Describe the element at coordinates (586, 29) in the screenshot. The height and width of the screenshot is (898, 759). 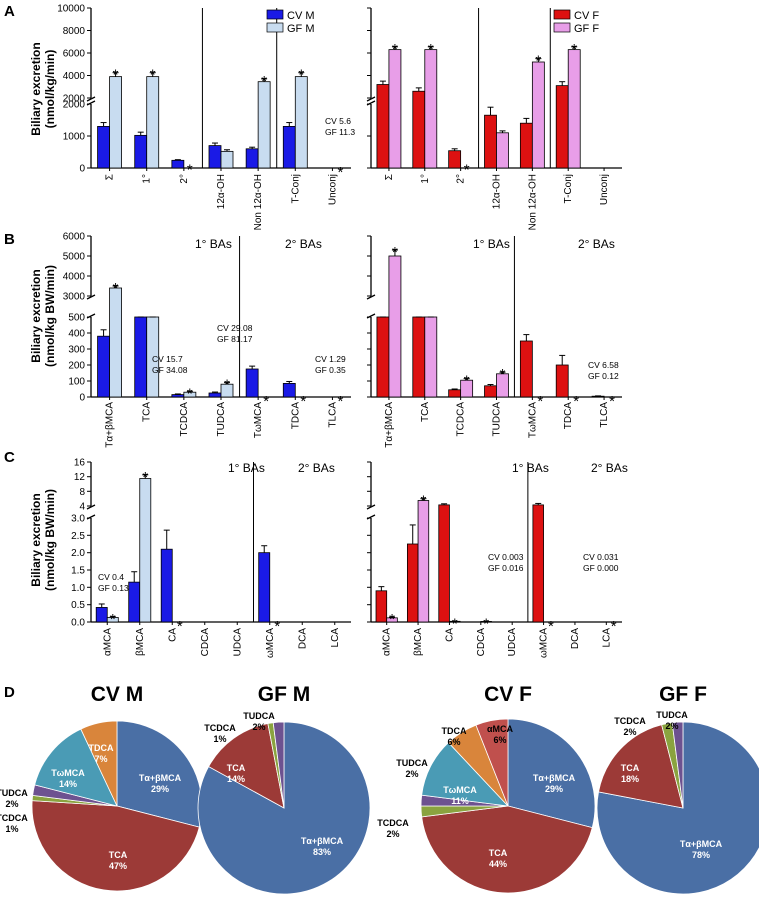
I see `legend-label: GF F` at that location.